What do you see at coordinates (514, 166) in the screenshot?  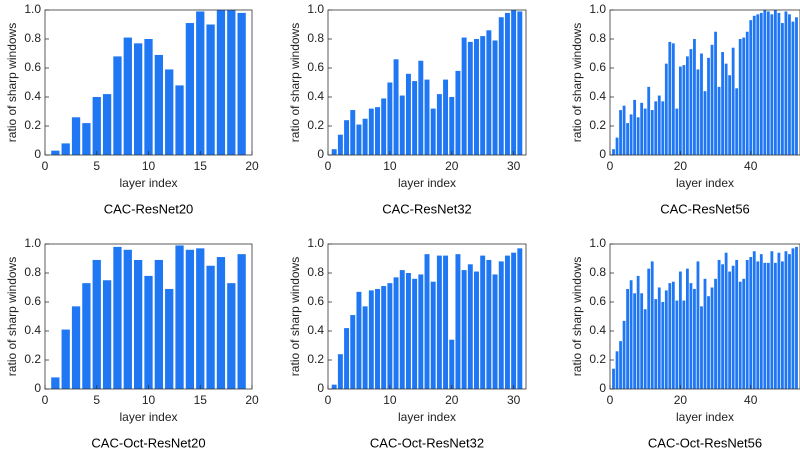 I see `x-tick-label: 30` at bounding box center [514, 166].